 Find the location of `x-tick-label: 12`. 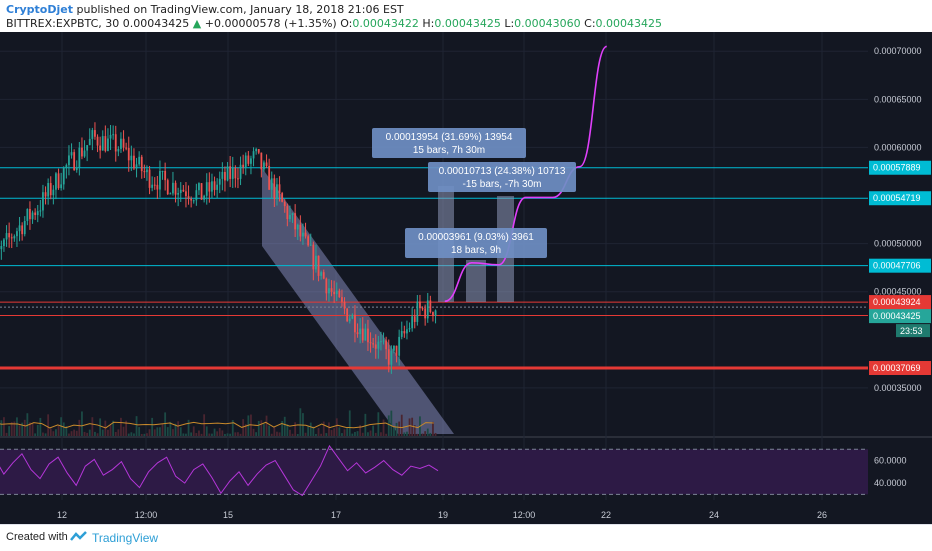

x-tick-label: 12 is located at coordinates (62, 515).